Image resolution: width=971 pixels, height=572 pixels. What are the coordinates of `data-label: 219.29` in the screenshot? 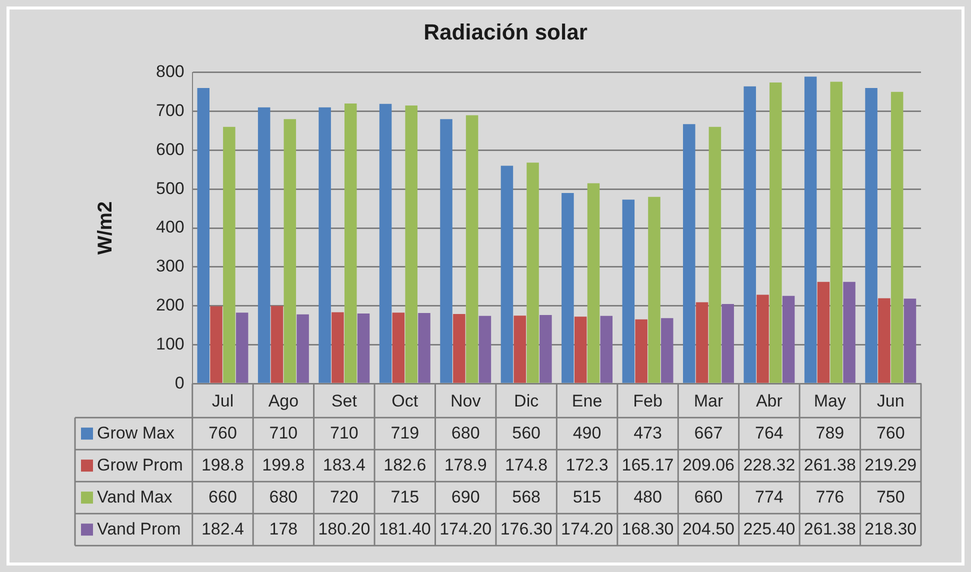 It's located at (890, 464).